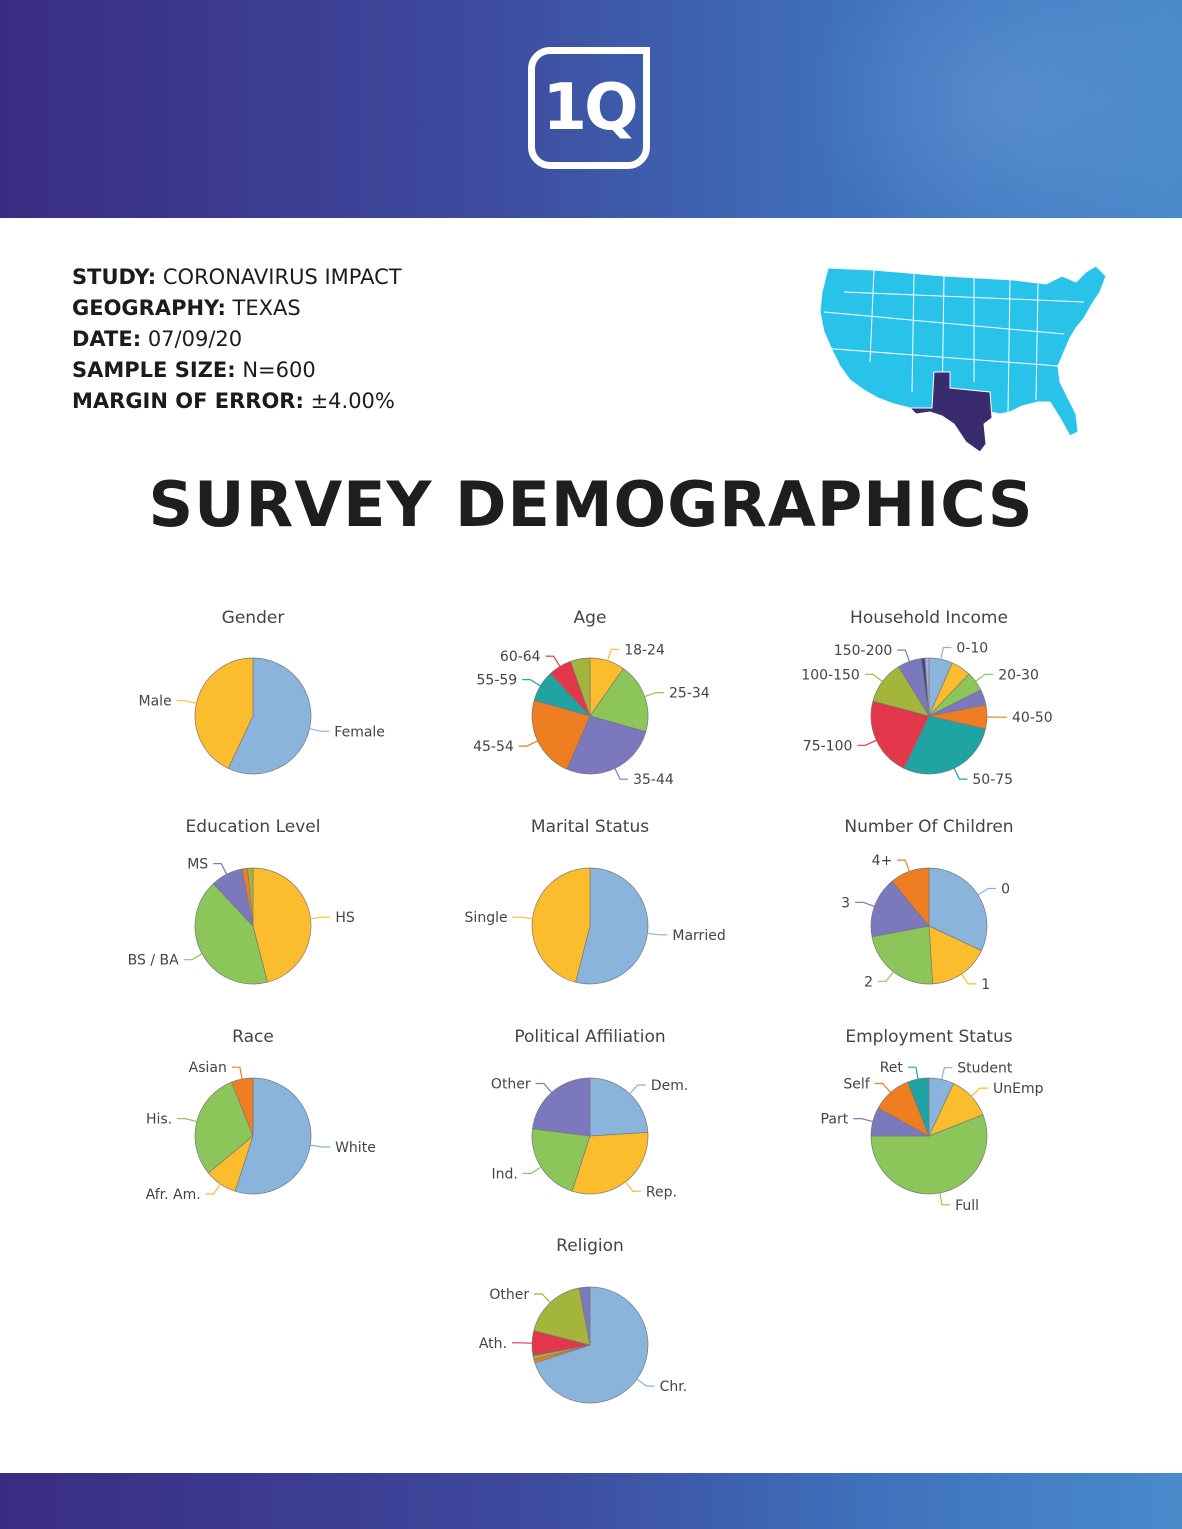  Describe the element at coordinates (590, 1246) in the screenshot. I see `chart-title-religion: Religion` at that location.